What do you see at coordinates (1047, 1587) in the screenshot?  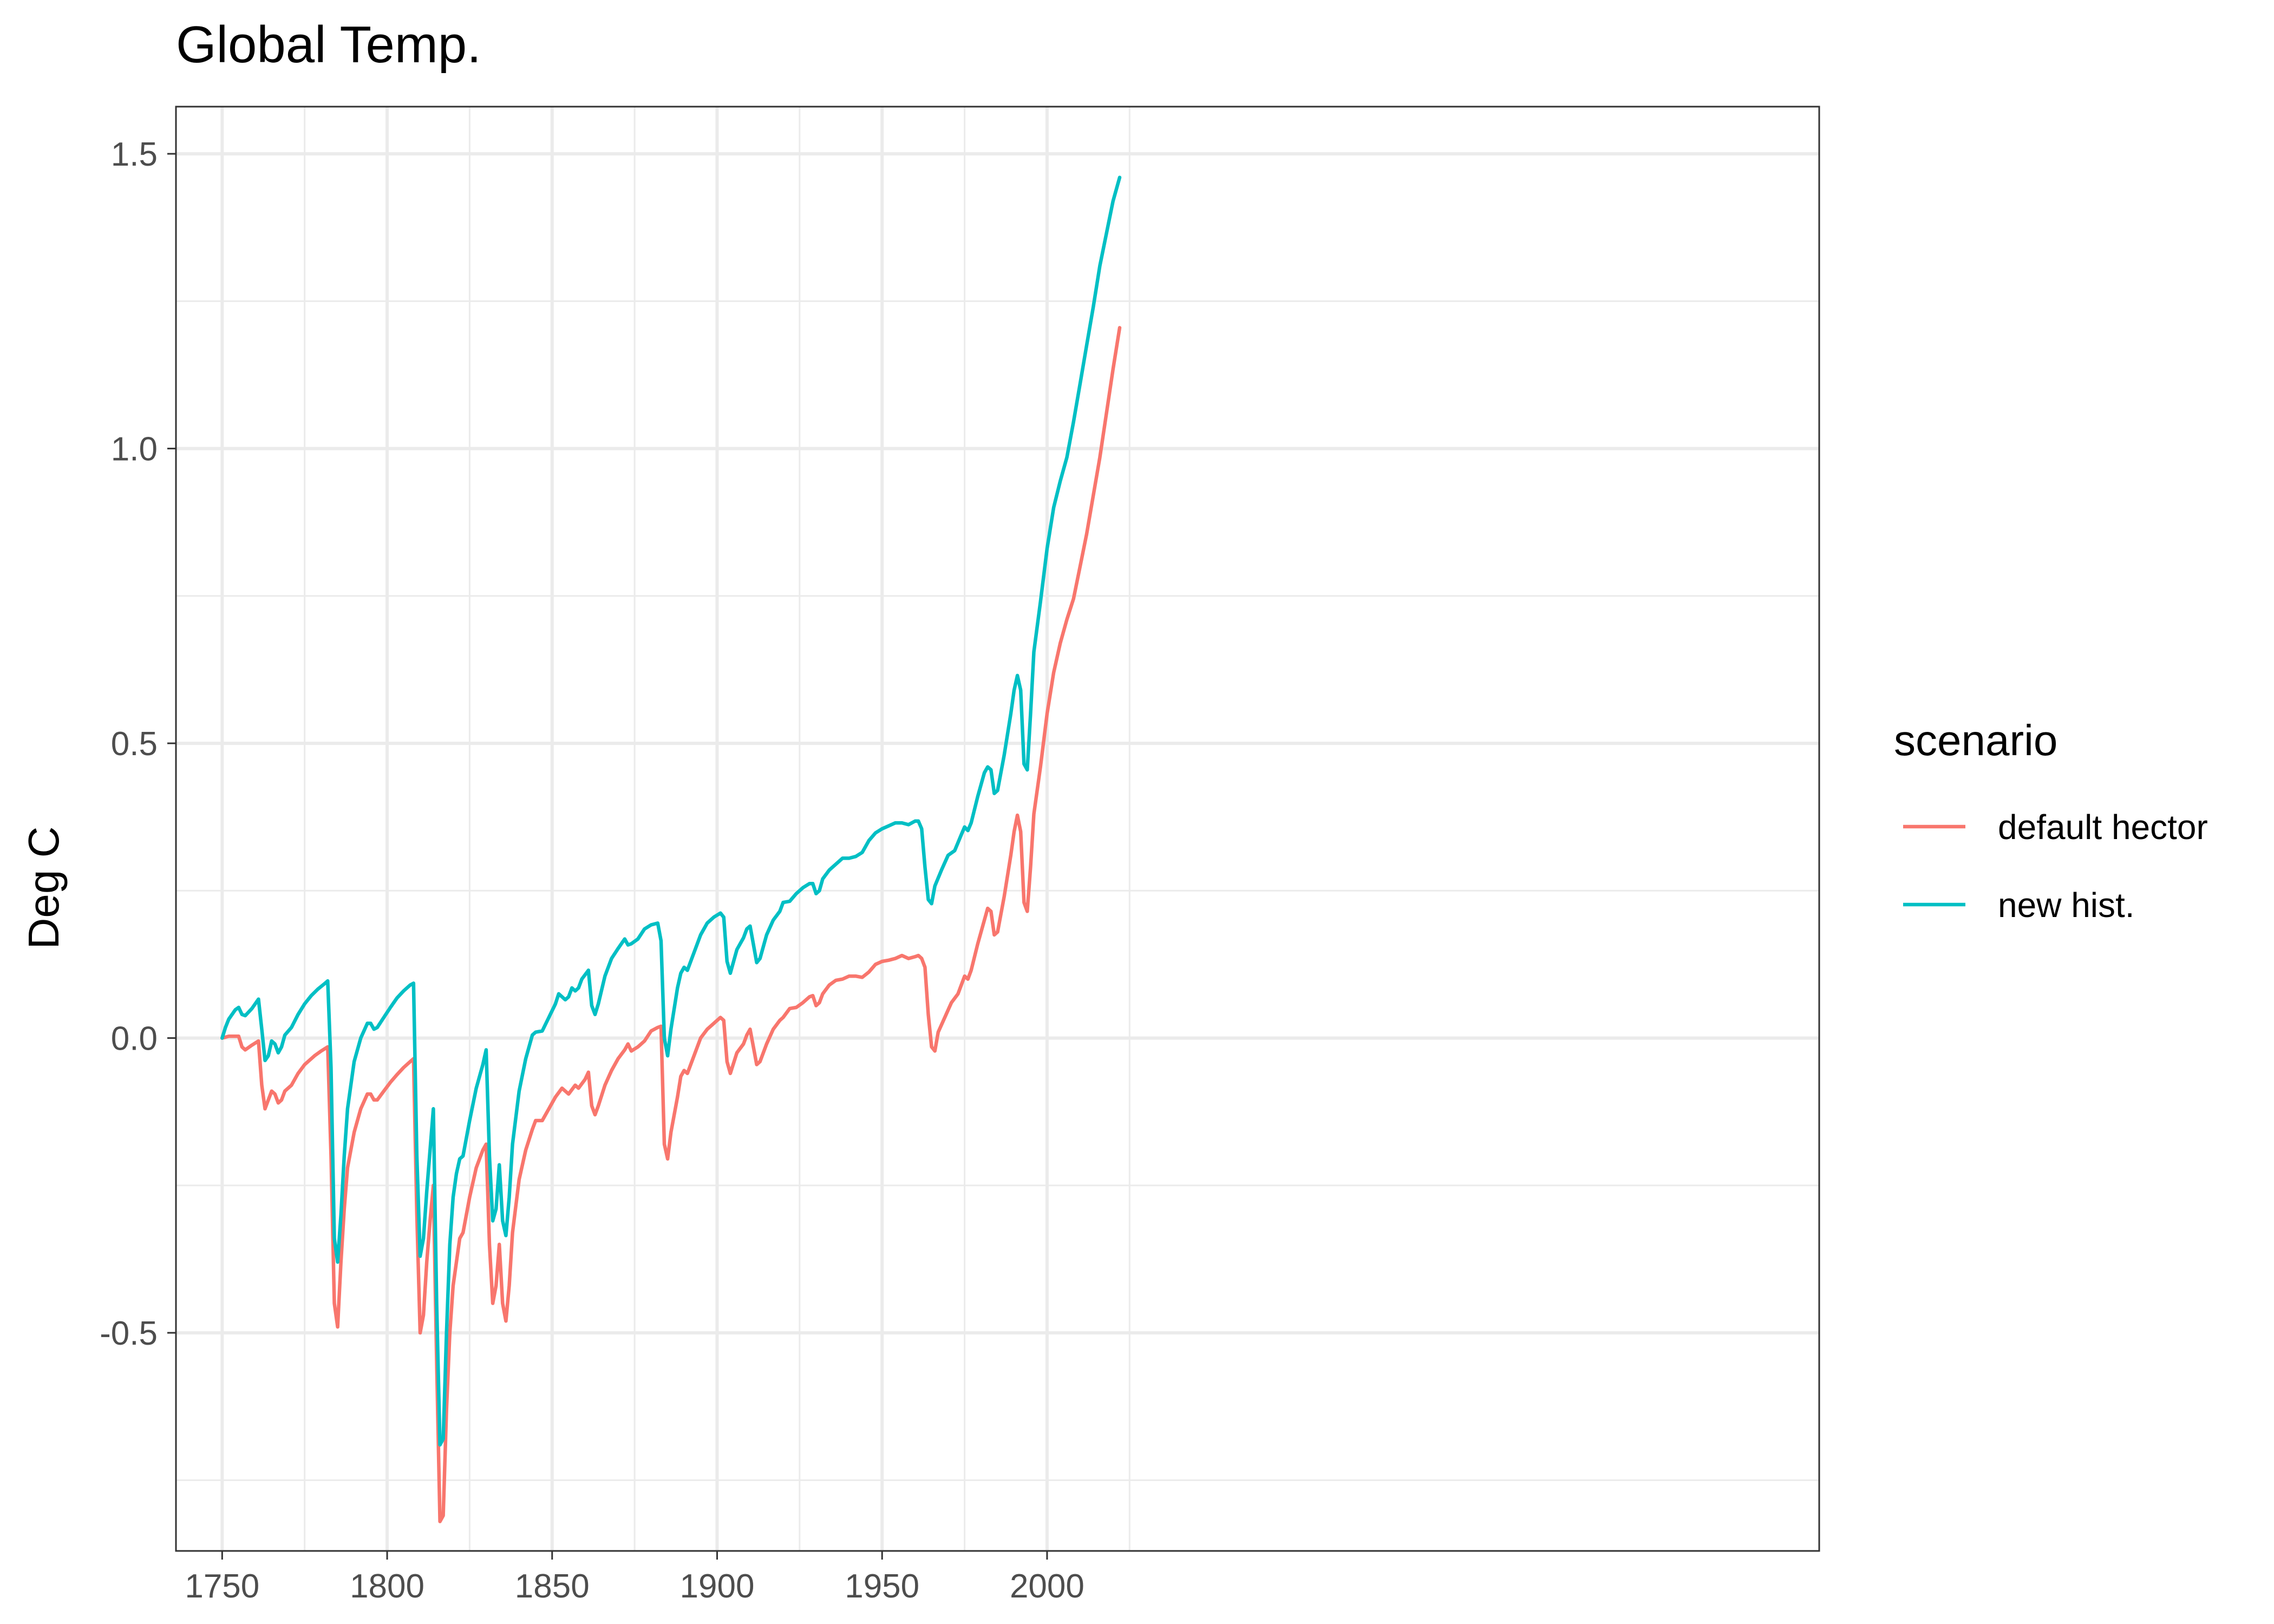 I see `x-tick-label: 2000` at bounding box center [1047, 1587].